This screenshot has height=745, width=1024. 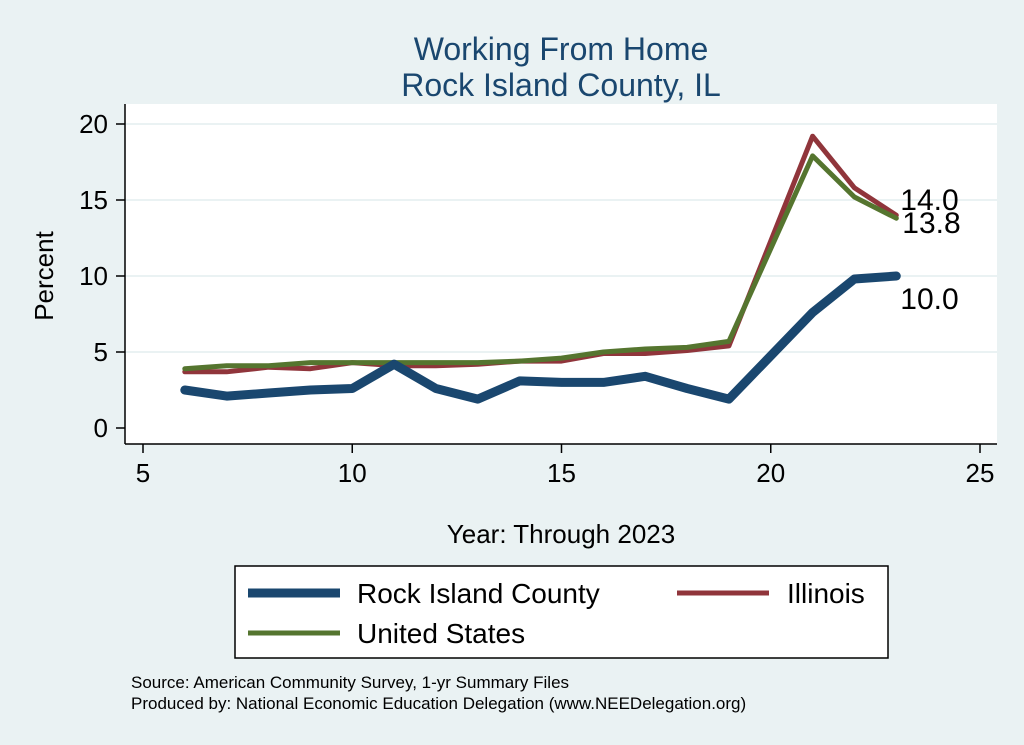 What do you see at coordinates (352, 473) in the screenshot?
I see `x-tick-label: 10` at bounding box center [352, 473].